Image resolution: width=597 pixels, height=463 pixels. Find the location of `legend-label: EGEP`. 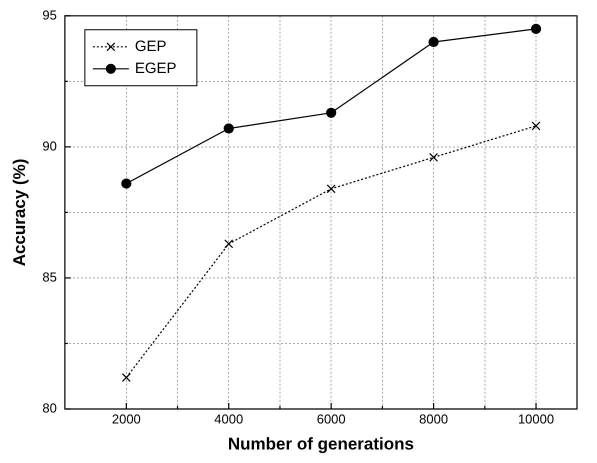

legend-label: EGEP is located at coordinates (155, 68).